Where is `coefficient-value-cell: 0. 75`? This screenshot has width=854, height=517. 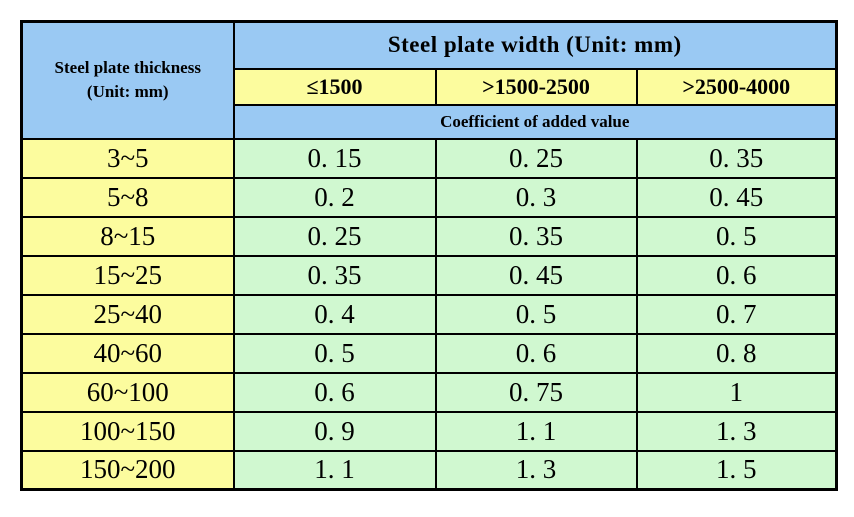
coefficient-value-cell: 0. 75 is located at coordinates (536, 392).